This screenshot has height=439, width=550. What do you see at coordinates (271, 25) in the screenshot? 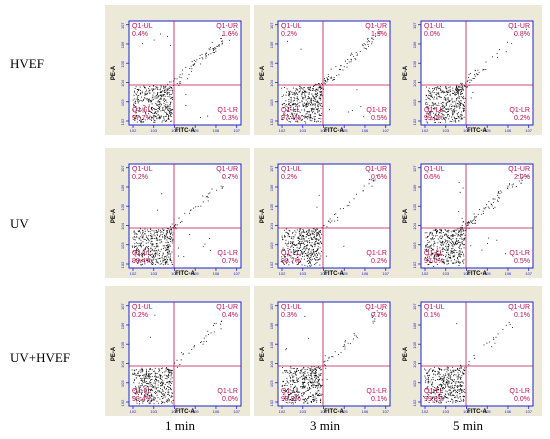
I see `y-tick-label: 107` at bounding box center [271, 25].